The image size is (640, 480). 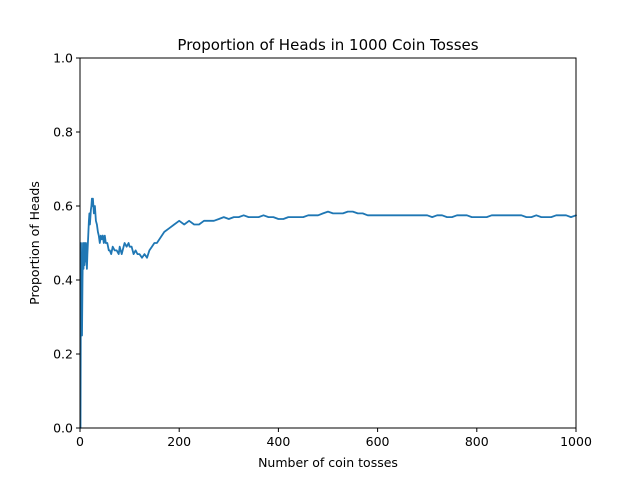 What do you see at coordinates (63, 428) in the screenshot?
I see `y-tick-label: 0.0` at bounding box center [63, 428].